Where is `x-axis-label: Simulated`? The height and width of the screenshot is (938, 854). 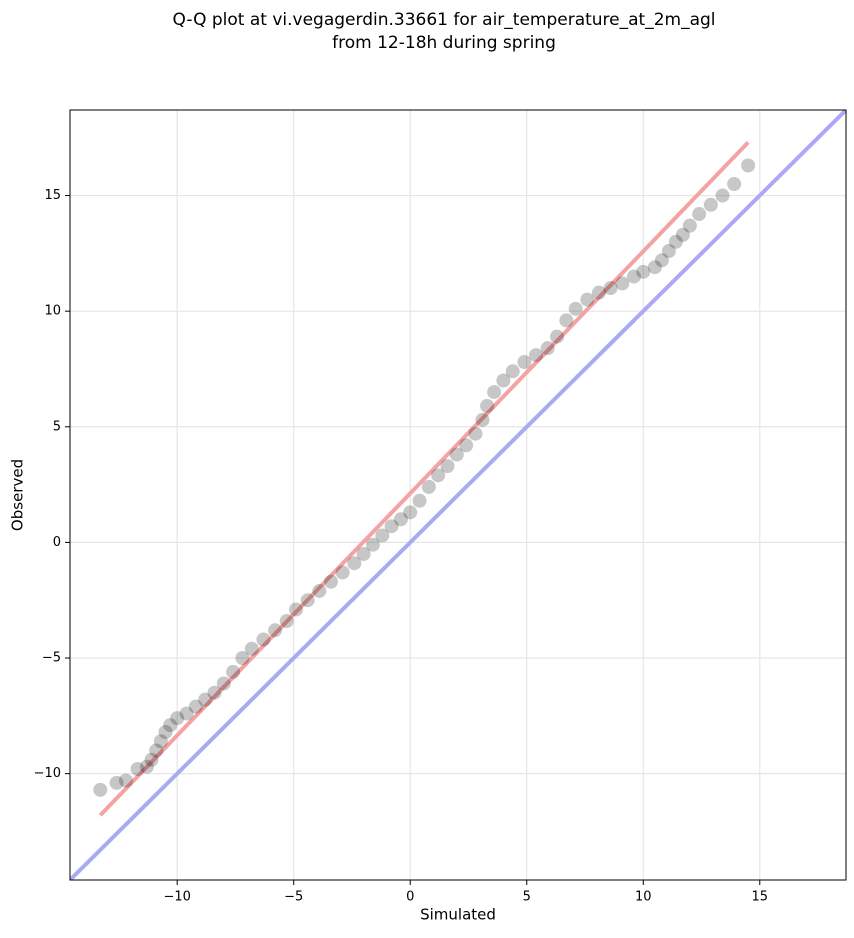
x-axis-label: Simulated is located at coordinates (458, 915).